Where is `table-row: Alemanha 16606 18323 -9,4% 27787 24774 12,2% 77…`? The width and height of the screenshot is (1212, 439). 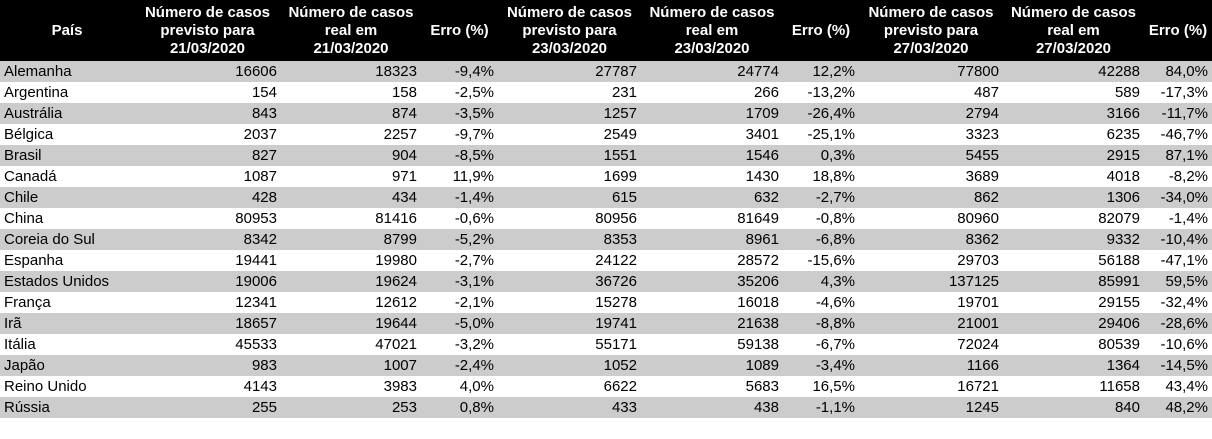 table-row: Alemanha 16606 18323 -9,4% 27787 24774 12,2% 77… is located at coordinates (606, 71).